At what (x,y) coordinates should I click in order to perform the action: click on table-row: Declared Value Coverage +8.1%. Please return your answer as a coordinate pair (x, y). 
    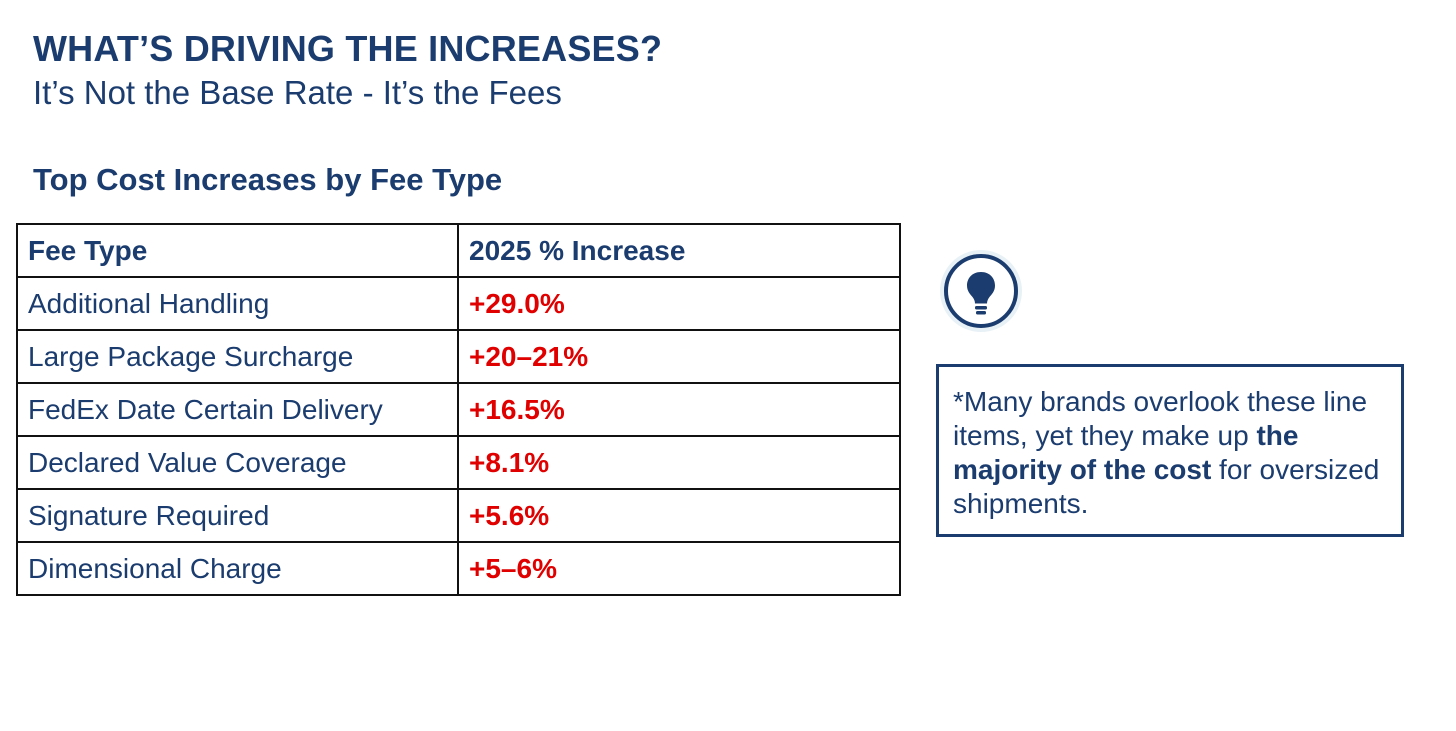
    Looking at the image, I should click on (458, 462).